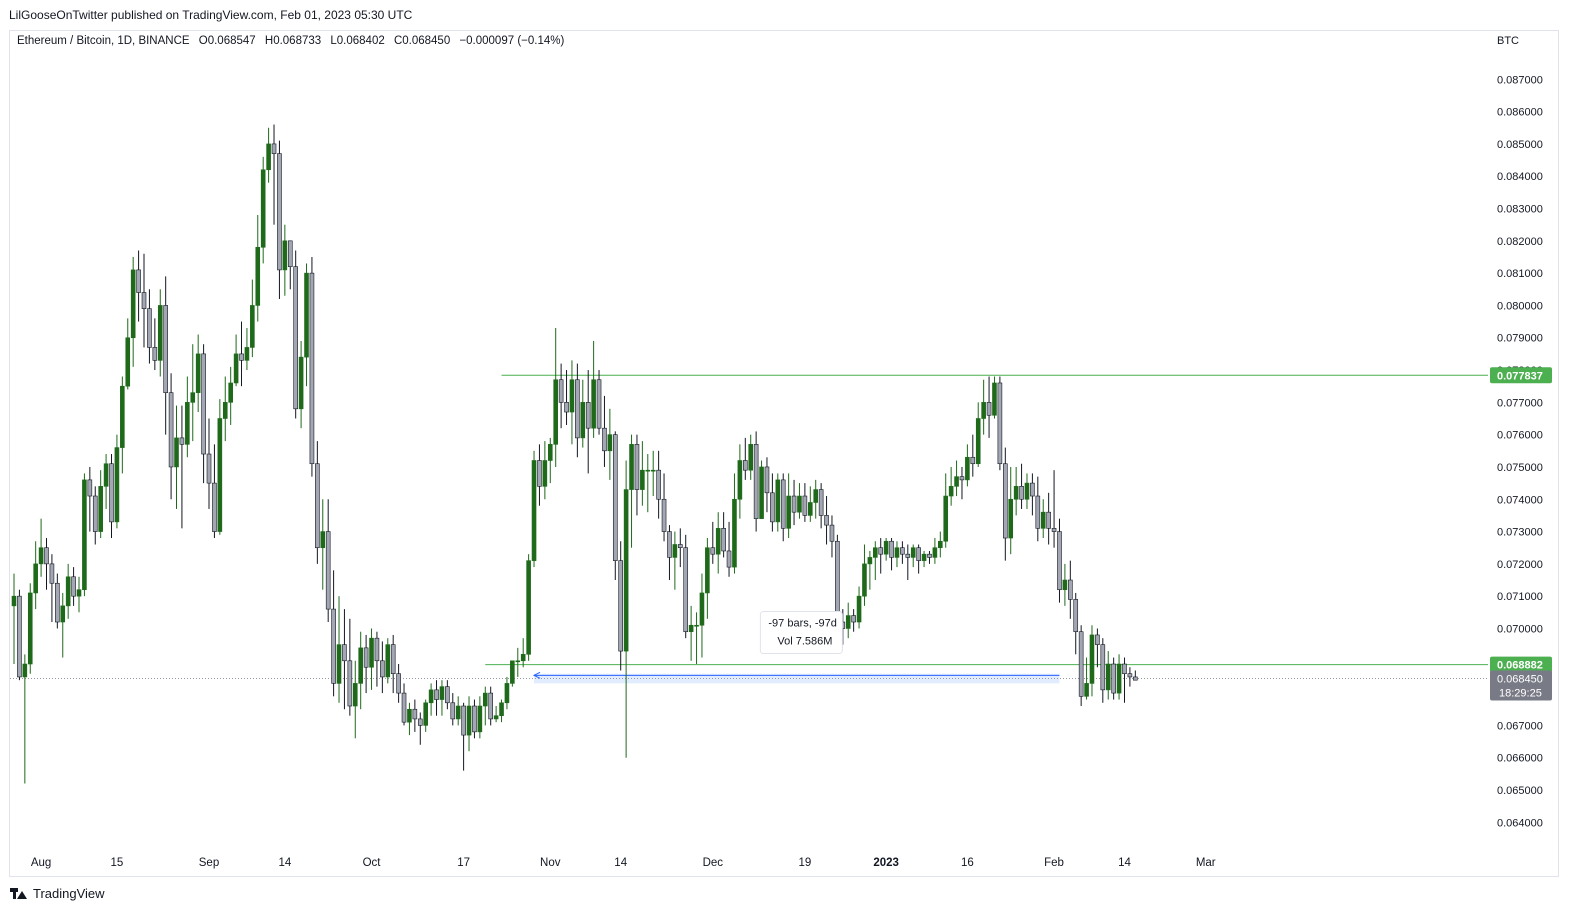 Image resolution: width=1579 pixels, height=917 pixels. Describe the element at coordinates (41, 863) in the screenshot. I see `time-axis-label: Aug` at that location.